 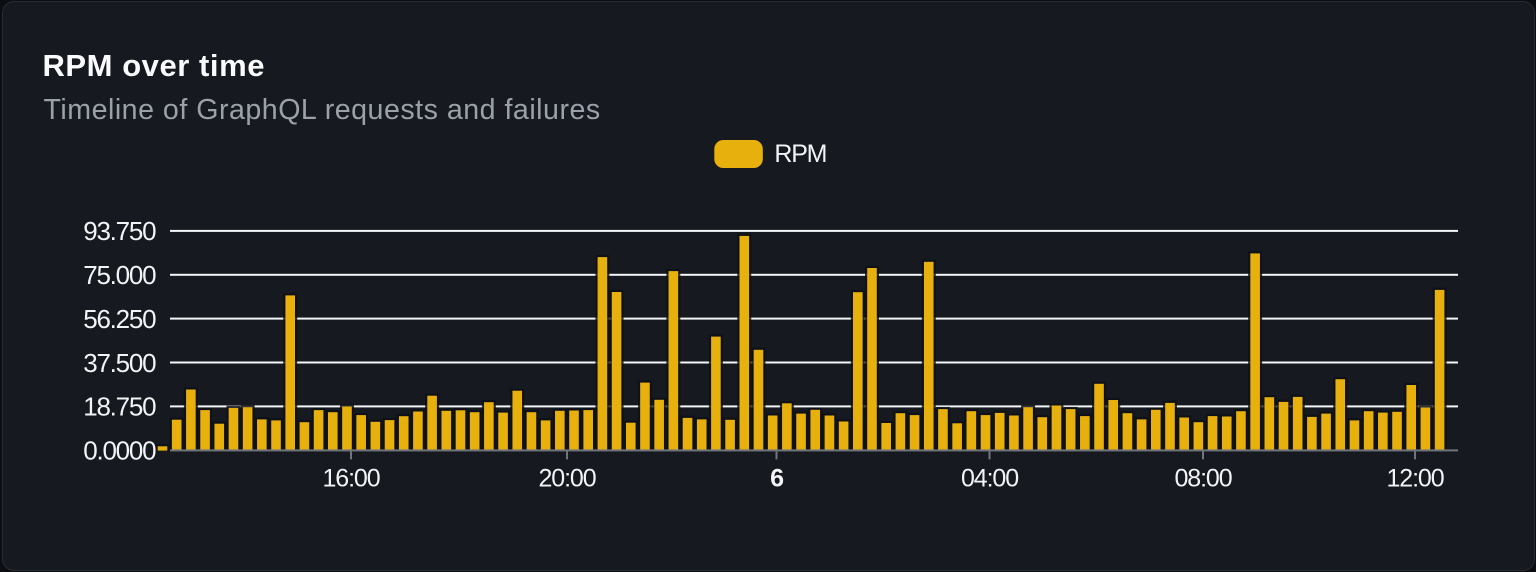 I want to click on svg-text: 93.750, so click(x=119, y=231).